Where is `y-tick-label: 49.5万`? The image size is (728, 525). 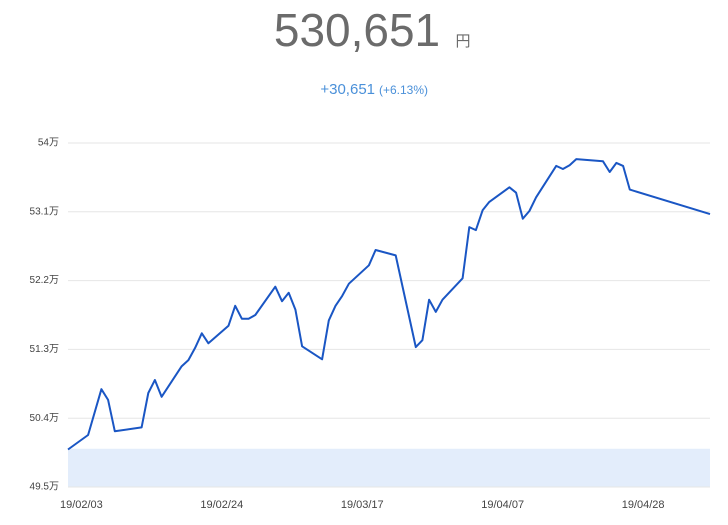 y-tick-label: 49.5万 is located at coordinates (44, 487).